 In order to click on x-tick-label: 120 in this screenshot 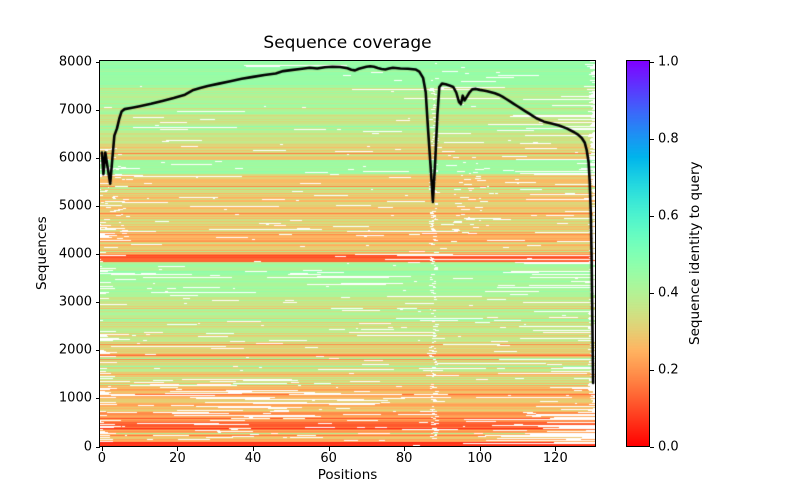, I will do `click(555, 458)`.